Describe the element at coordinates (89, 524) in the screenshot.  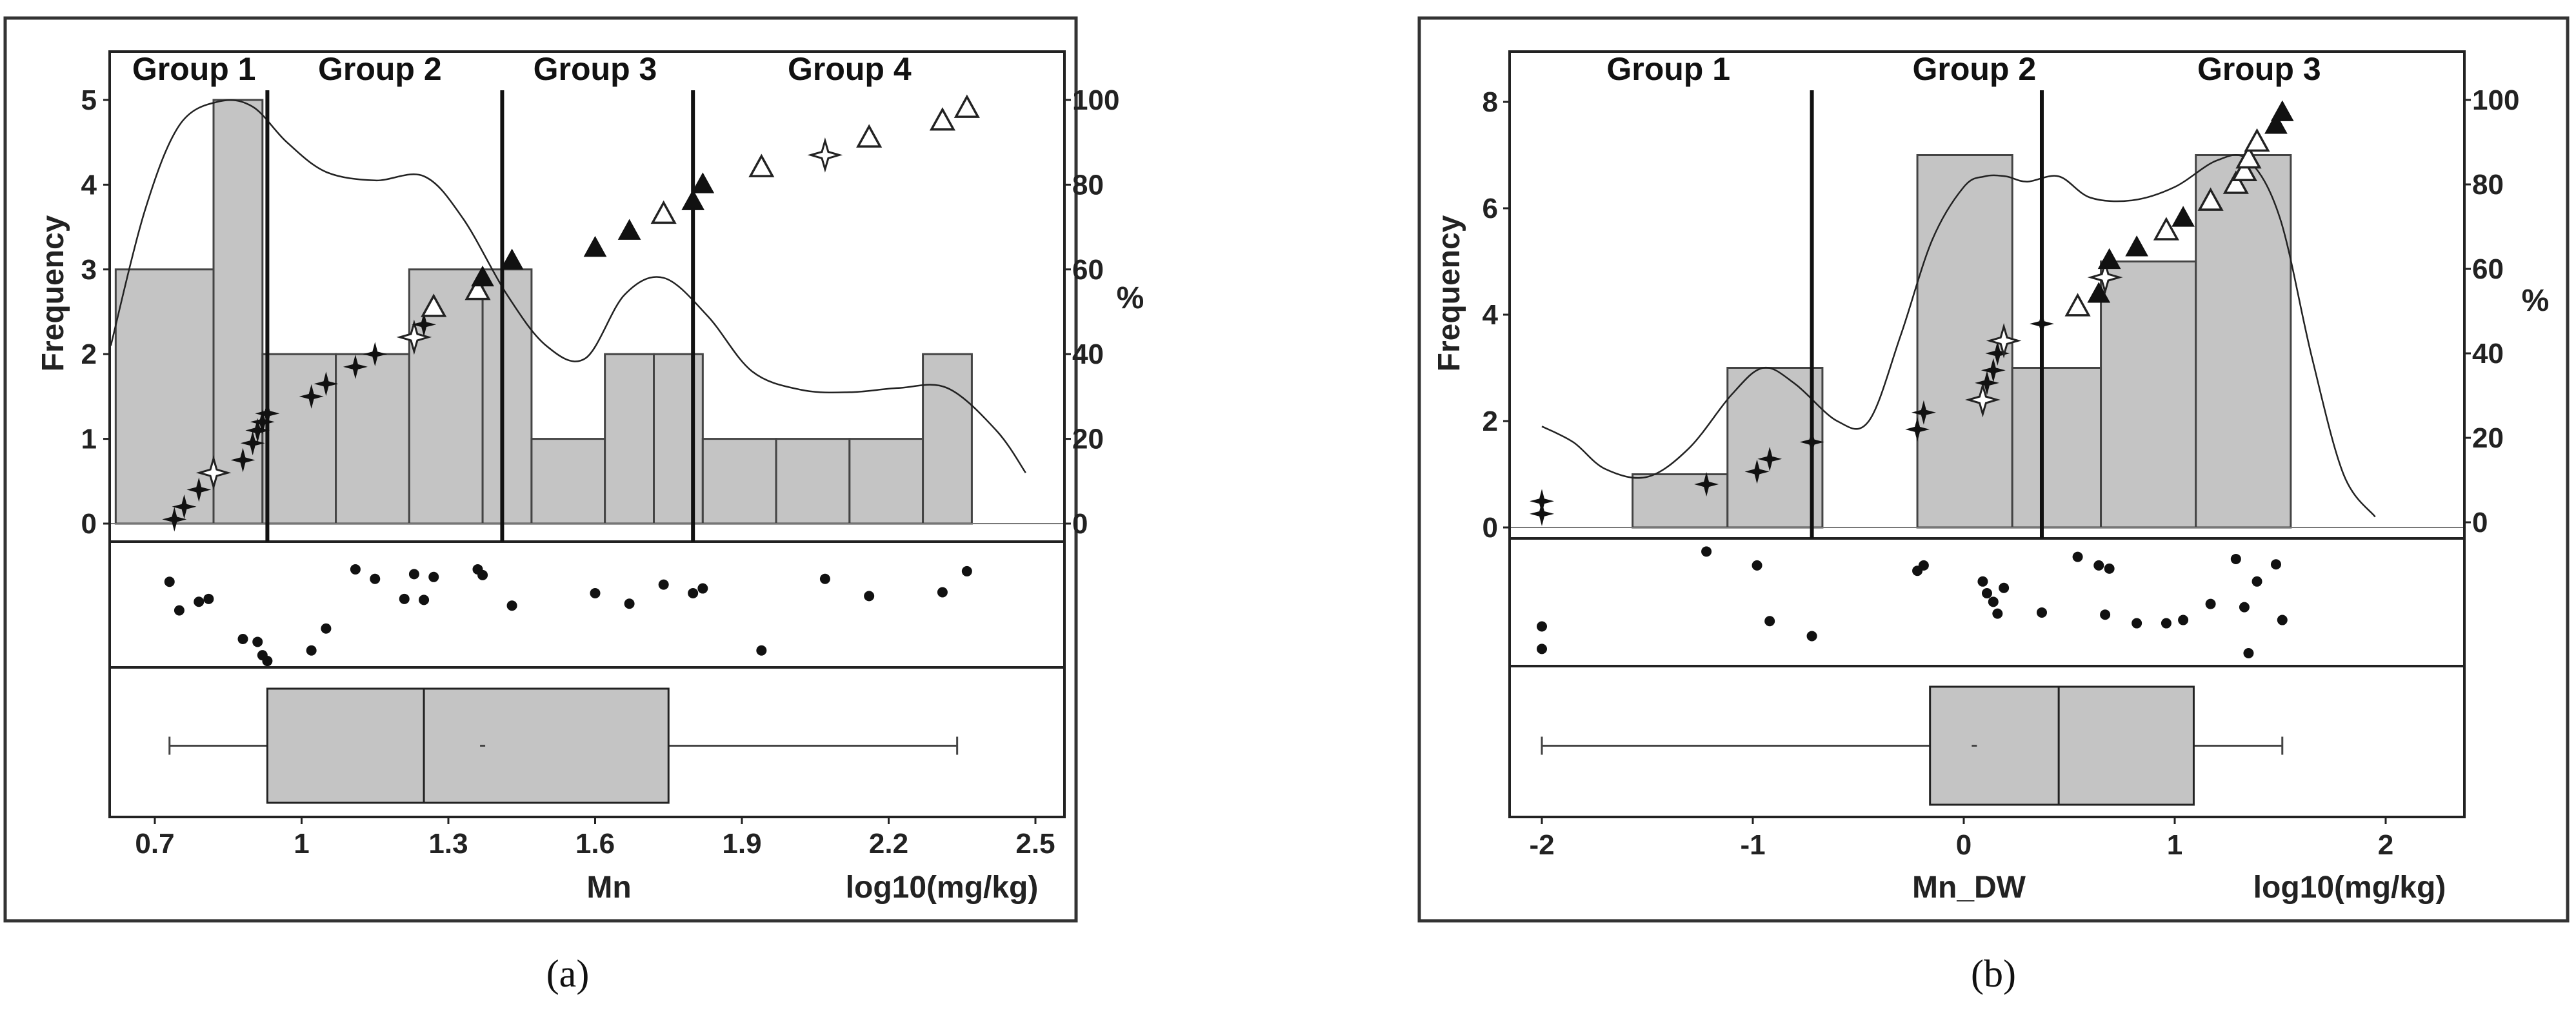
I see `y-left-tick-label: 0` at that location.